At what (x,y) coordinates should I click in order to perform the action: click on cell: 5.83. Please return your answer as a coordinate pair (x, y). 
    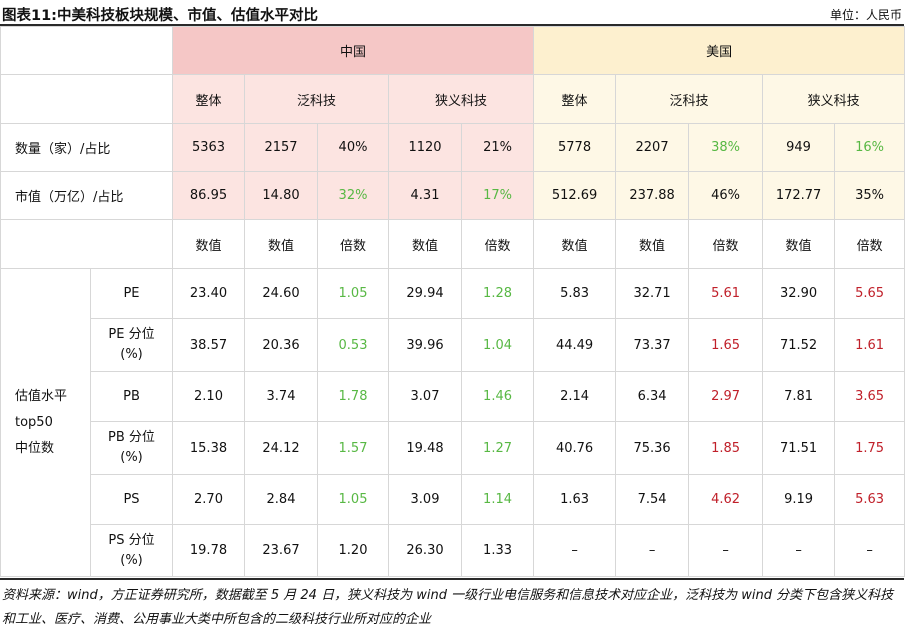
    Looking at the image, I should click on (575, 293).